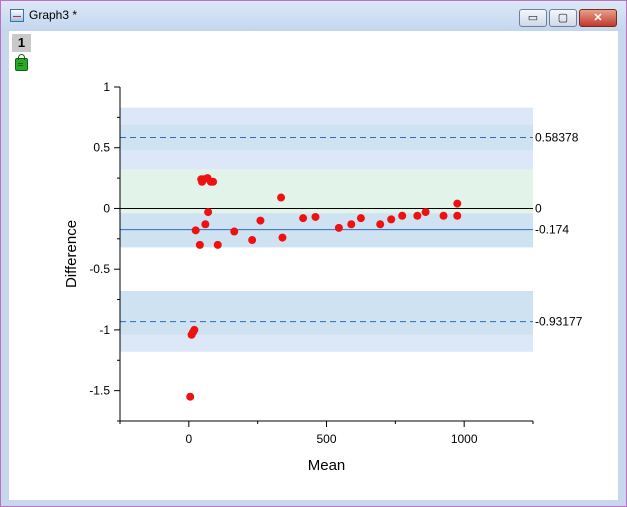  Describe the element at coordinates (464, 439) in the screenshot. I see `x-tick-label: 1000` at that location.